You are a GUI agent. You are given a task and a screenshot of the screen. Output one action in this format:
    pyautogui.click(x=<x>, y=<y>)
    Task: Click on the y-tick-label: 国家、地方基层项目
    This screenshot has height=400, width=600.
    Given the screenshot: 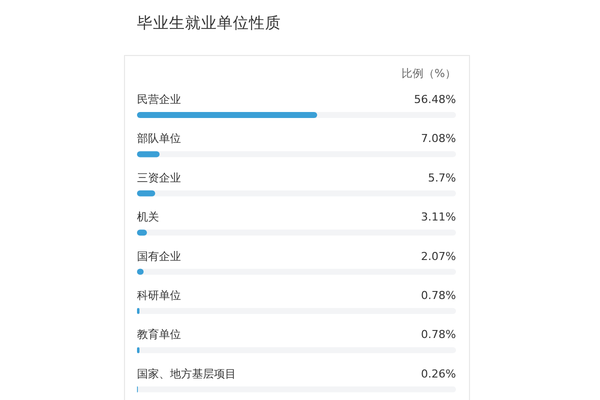 What is the action you would take?
    pyautogui.click(x=186, y=373)
    